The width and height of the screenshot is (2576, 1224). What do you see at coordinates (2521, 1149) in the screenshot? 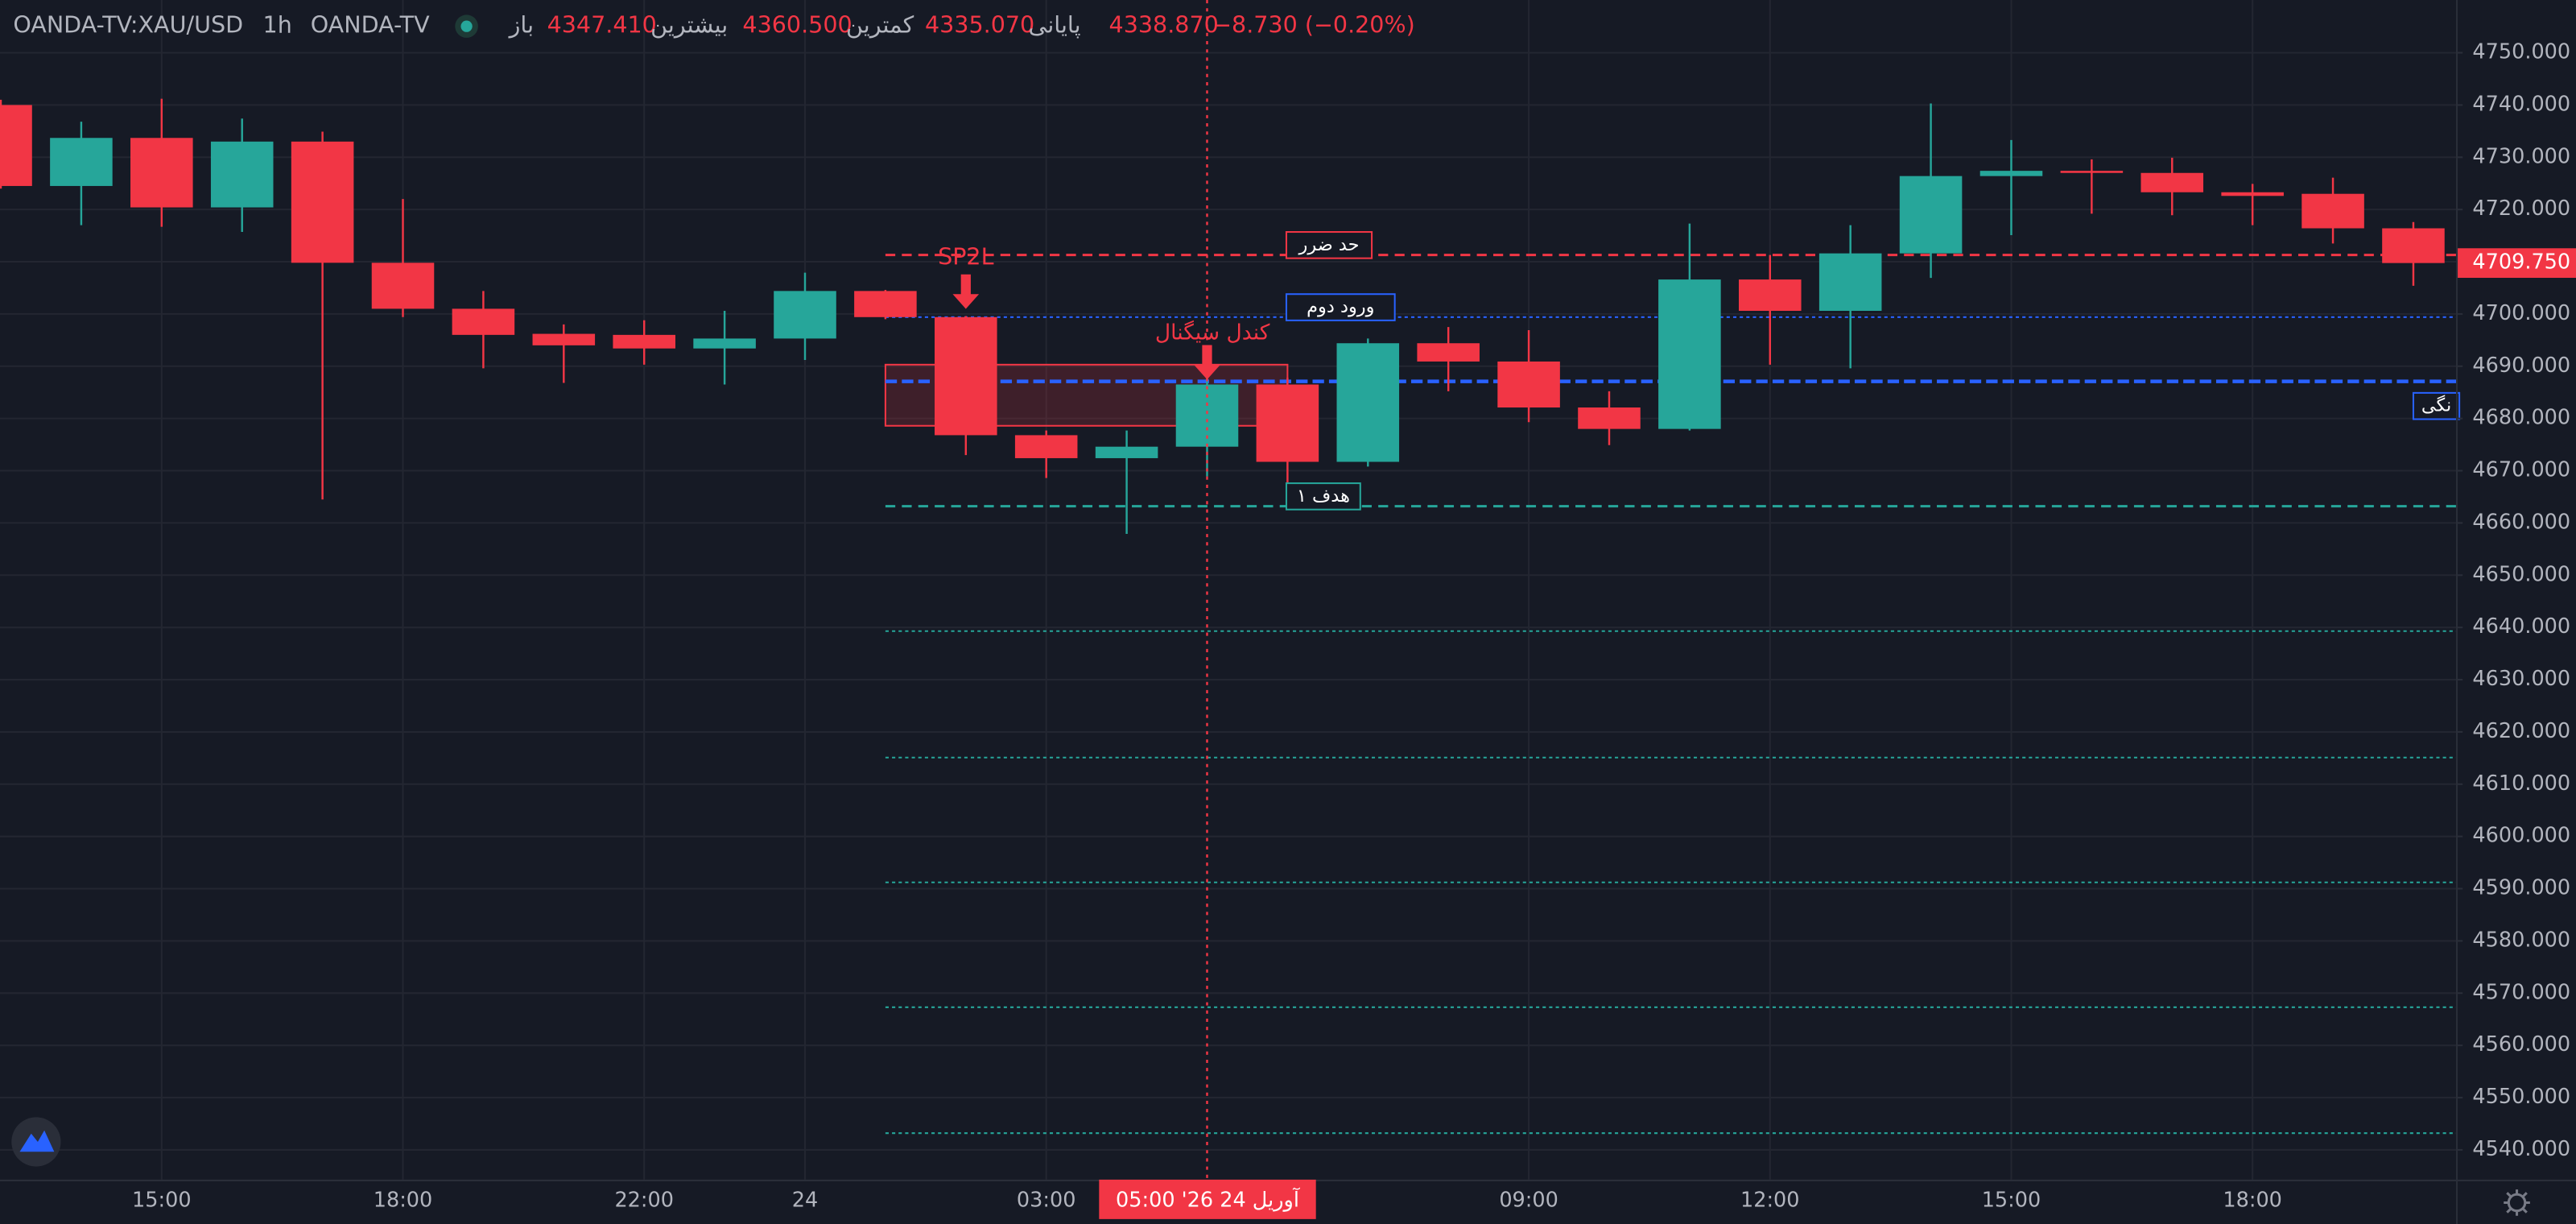
I see `y-tick-label: 4540.000` at bounding box center [2521, 1149].